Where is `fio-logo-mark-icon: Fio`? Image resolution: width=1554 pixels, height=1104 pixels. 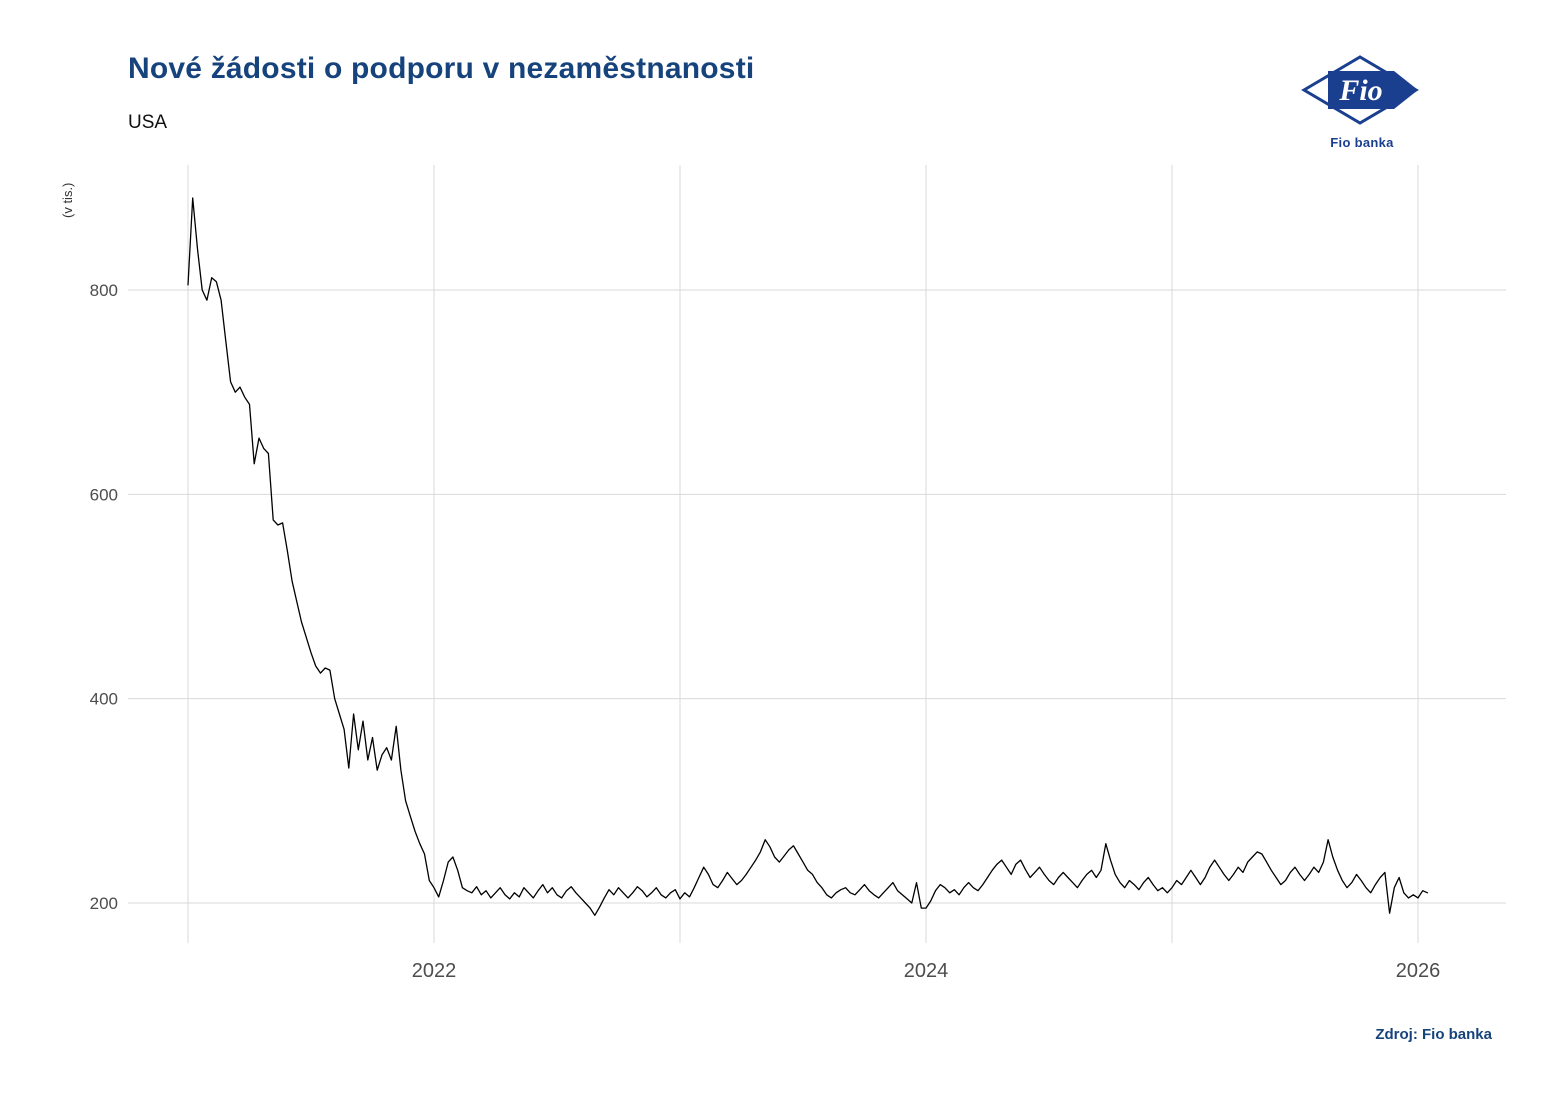
fio-logo-mark-icon: Fio is located at coordinates (1360, 90).